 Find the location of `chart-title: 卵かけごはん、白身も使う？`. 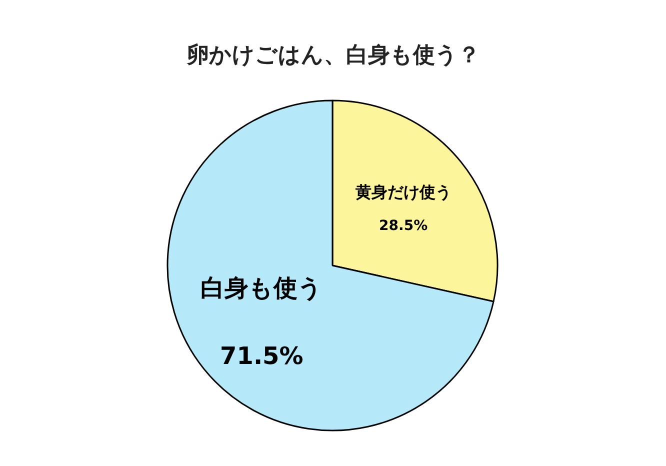

chart-title: 卵かけごはん、白身も使う？ is located at coordinates (333, 55).